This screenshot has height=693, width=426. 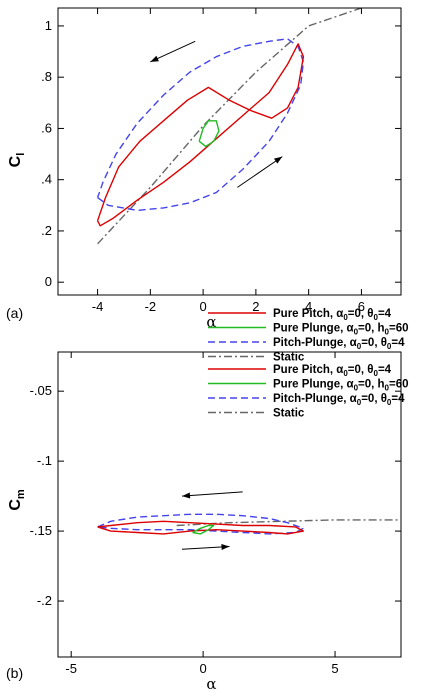 What do you see at coordinates (98, 306) in the screenshot?
I see `x-tick-label: -4` at bounding box center [98, 306].